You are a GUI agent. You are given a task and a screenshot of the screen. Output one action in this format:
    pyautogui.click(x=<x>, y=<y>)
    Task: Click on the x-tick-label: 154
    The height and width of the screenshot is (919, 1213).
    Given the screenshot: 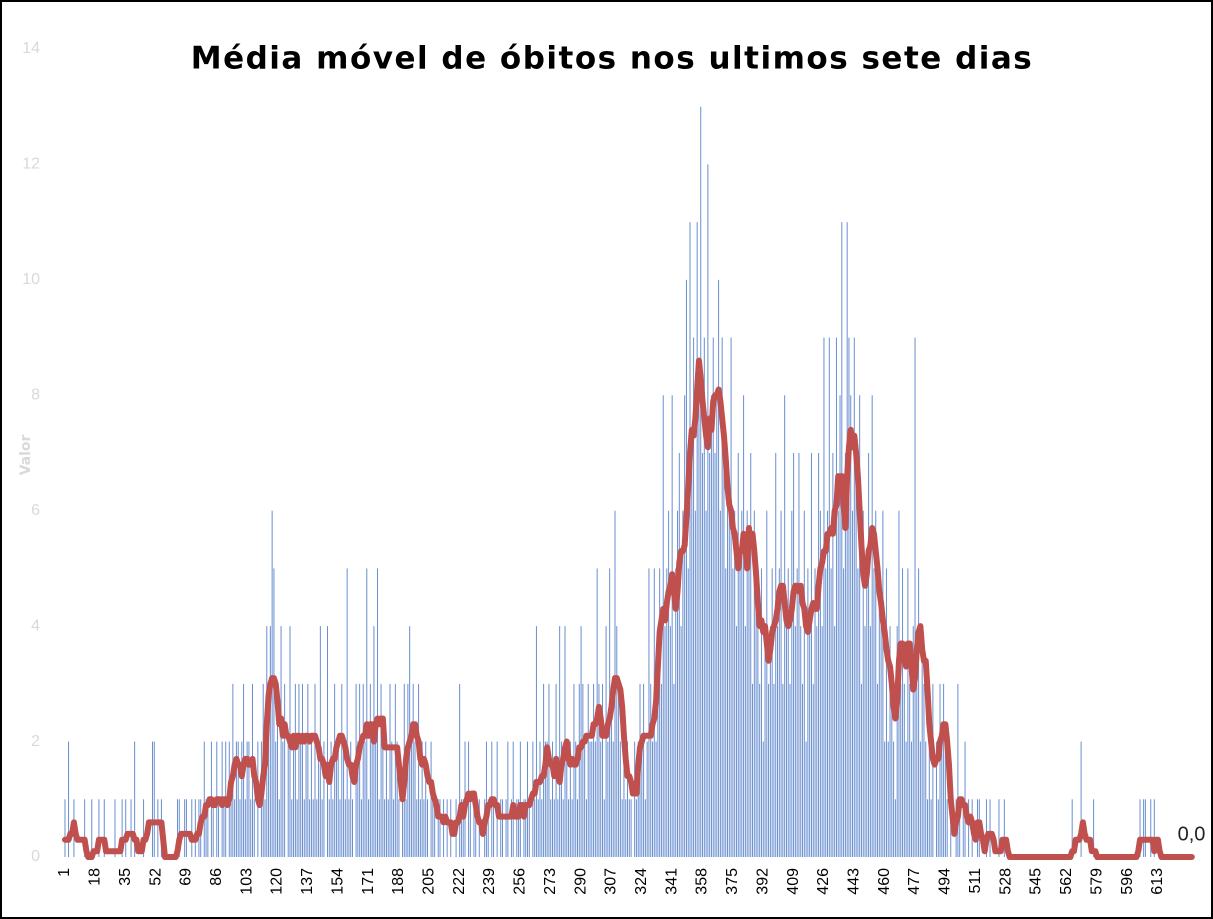 What is the action you would take?
    pyautogui.click(x=337, y=881)
    